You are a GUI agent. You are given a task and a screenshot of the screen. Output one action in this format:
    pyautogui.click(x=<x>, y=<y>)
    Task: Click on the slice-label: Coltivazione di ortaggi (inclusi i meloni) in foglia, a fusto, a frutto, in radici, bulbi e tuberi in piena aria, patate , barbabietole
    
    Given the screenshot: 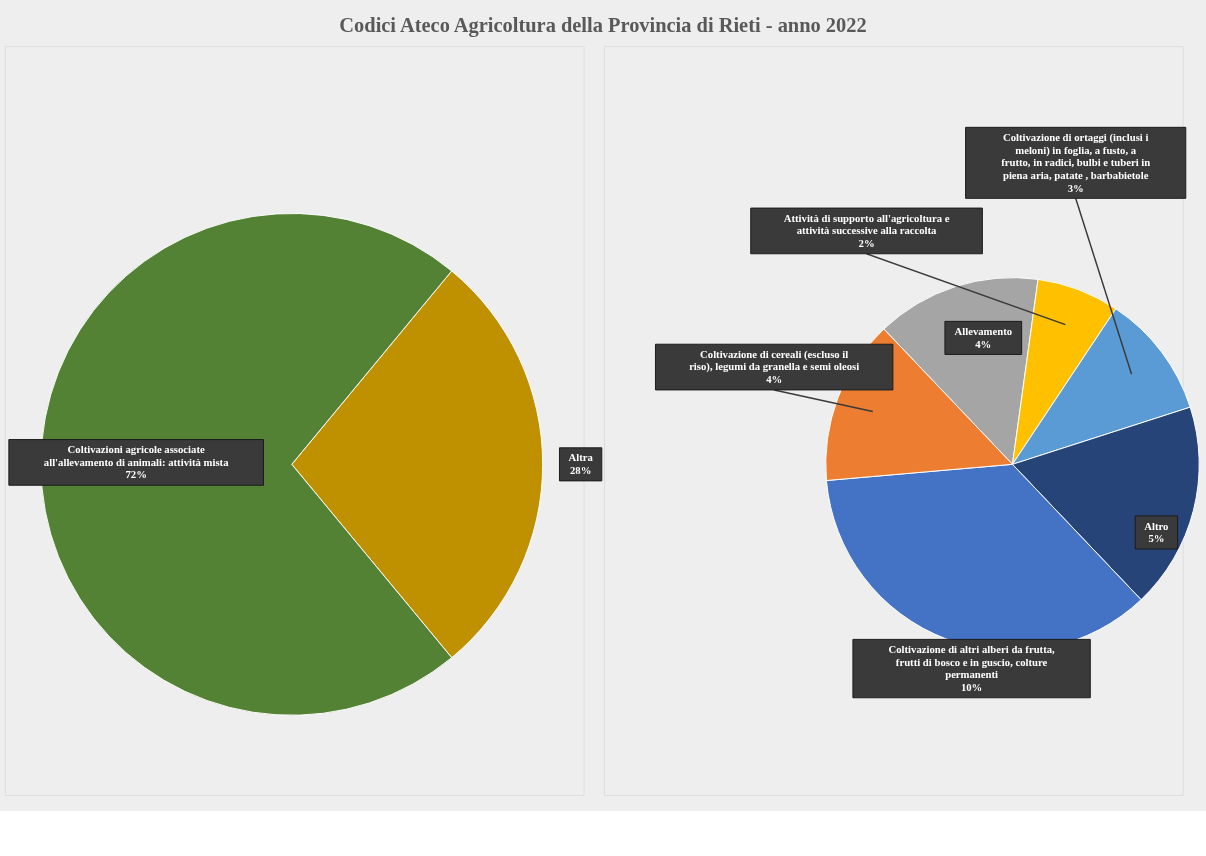 What is the action you would take?
    pyautogui.click(x=1076, y=155)
    